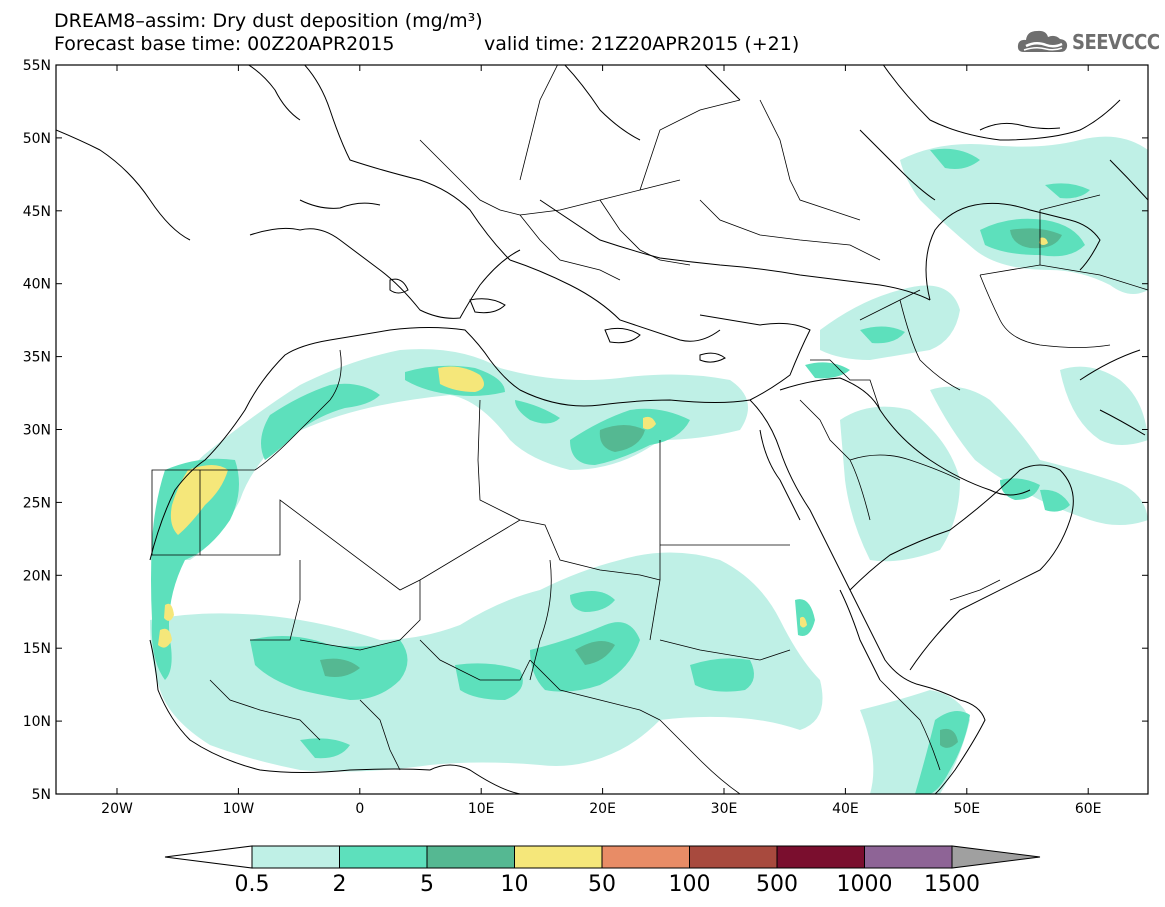  Describe the element at coordinates (37, 649) in the screenshot. I see `lat-label: 15N` at that location.